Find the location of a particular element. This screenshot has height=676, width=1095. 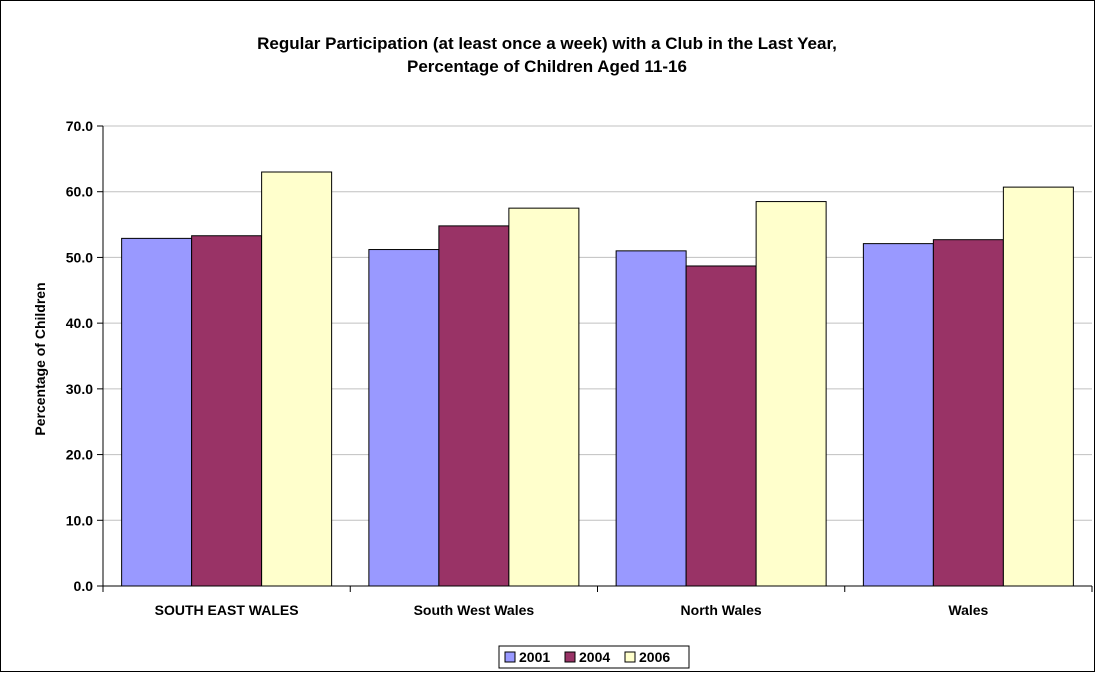

y-tick-label: 70.0 is located at coordinates (79, 126).